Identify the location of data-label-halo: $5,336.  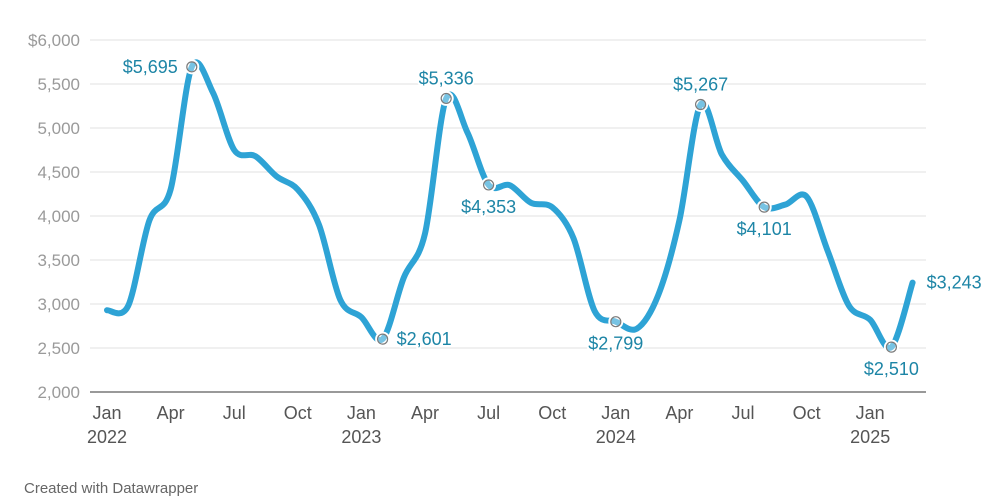
(446, 78).